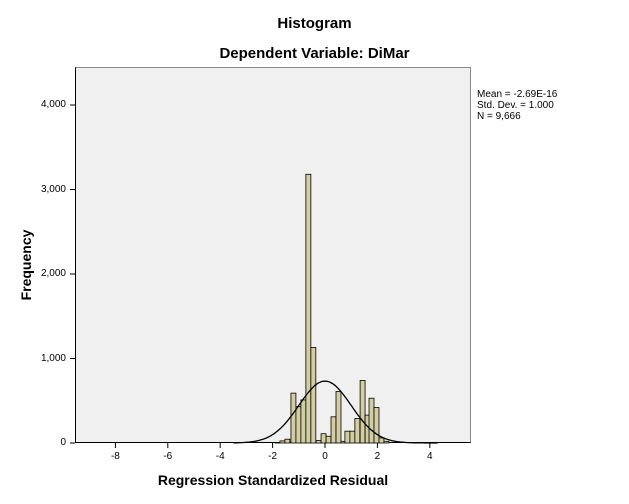 The height and width of the screenshot is (504, 629). I want to click on y-tick-label: 3,000, so click(53, 189).